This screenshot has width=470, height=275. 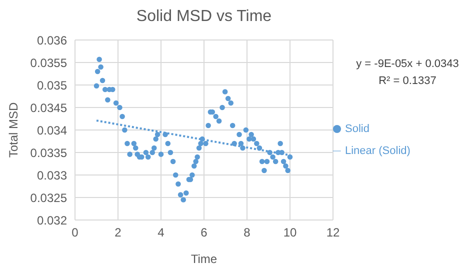 What do you see at coordinates (52, 40) in the screenshot?
I see `y-tick-label: 0.036` at bounding box center [52, 40].